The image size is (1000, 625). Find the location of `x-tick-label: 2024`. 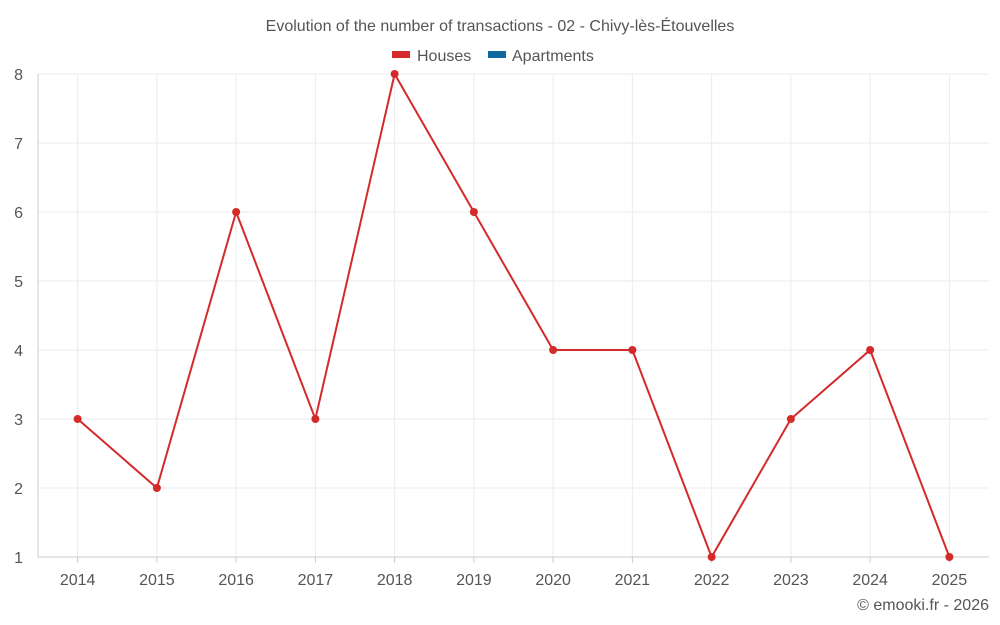

x-tick-label: 2024 is located at coordinates (870, 580).